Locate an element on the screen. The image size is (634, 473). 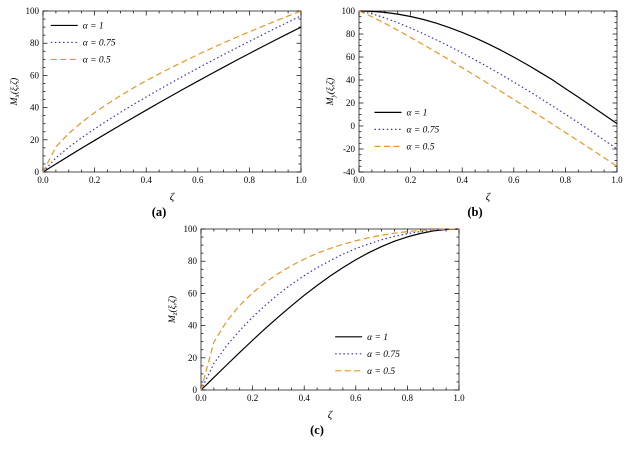
svg-text: Mz(ξ,ζ) is located at coordinates (173, 310).